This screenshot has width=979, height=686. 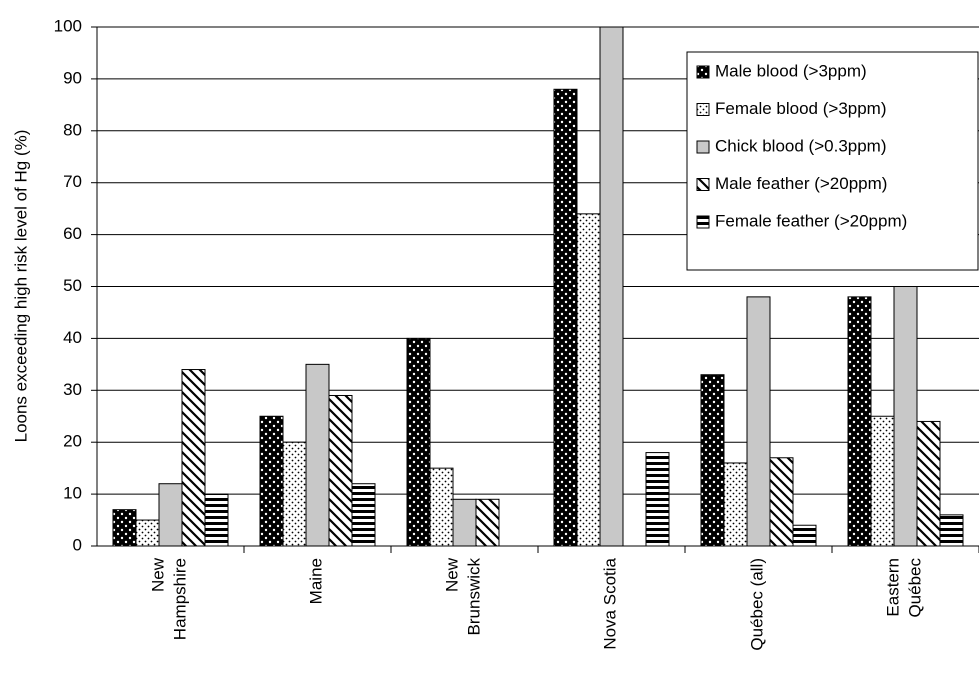 I want to click on y-tick-label: 50, so click(x=72, y=285).